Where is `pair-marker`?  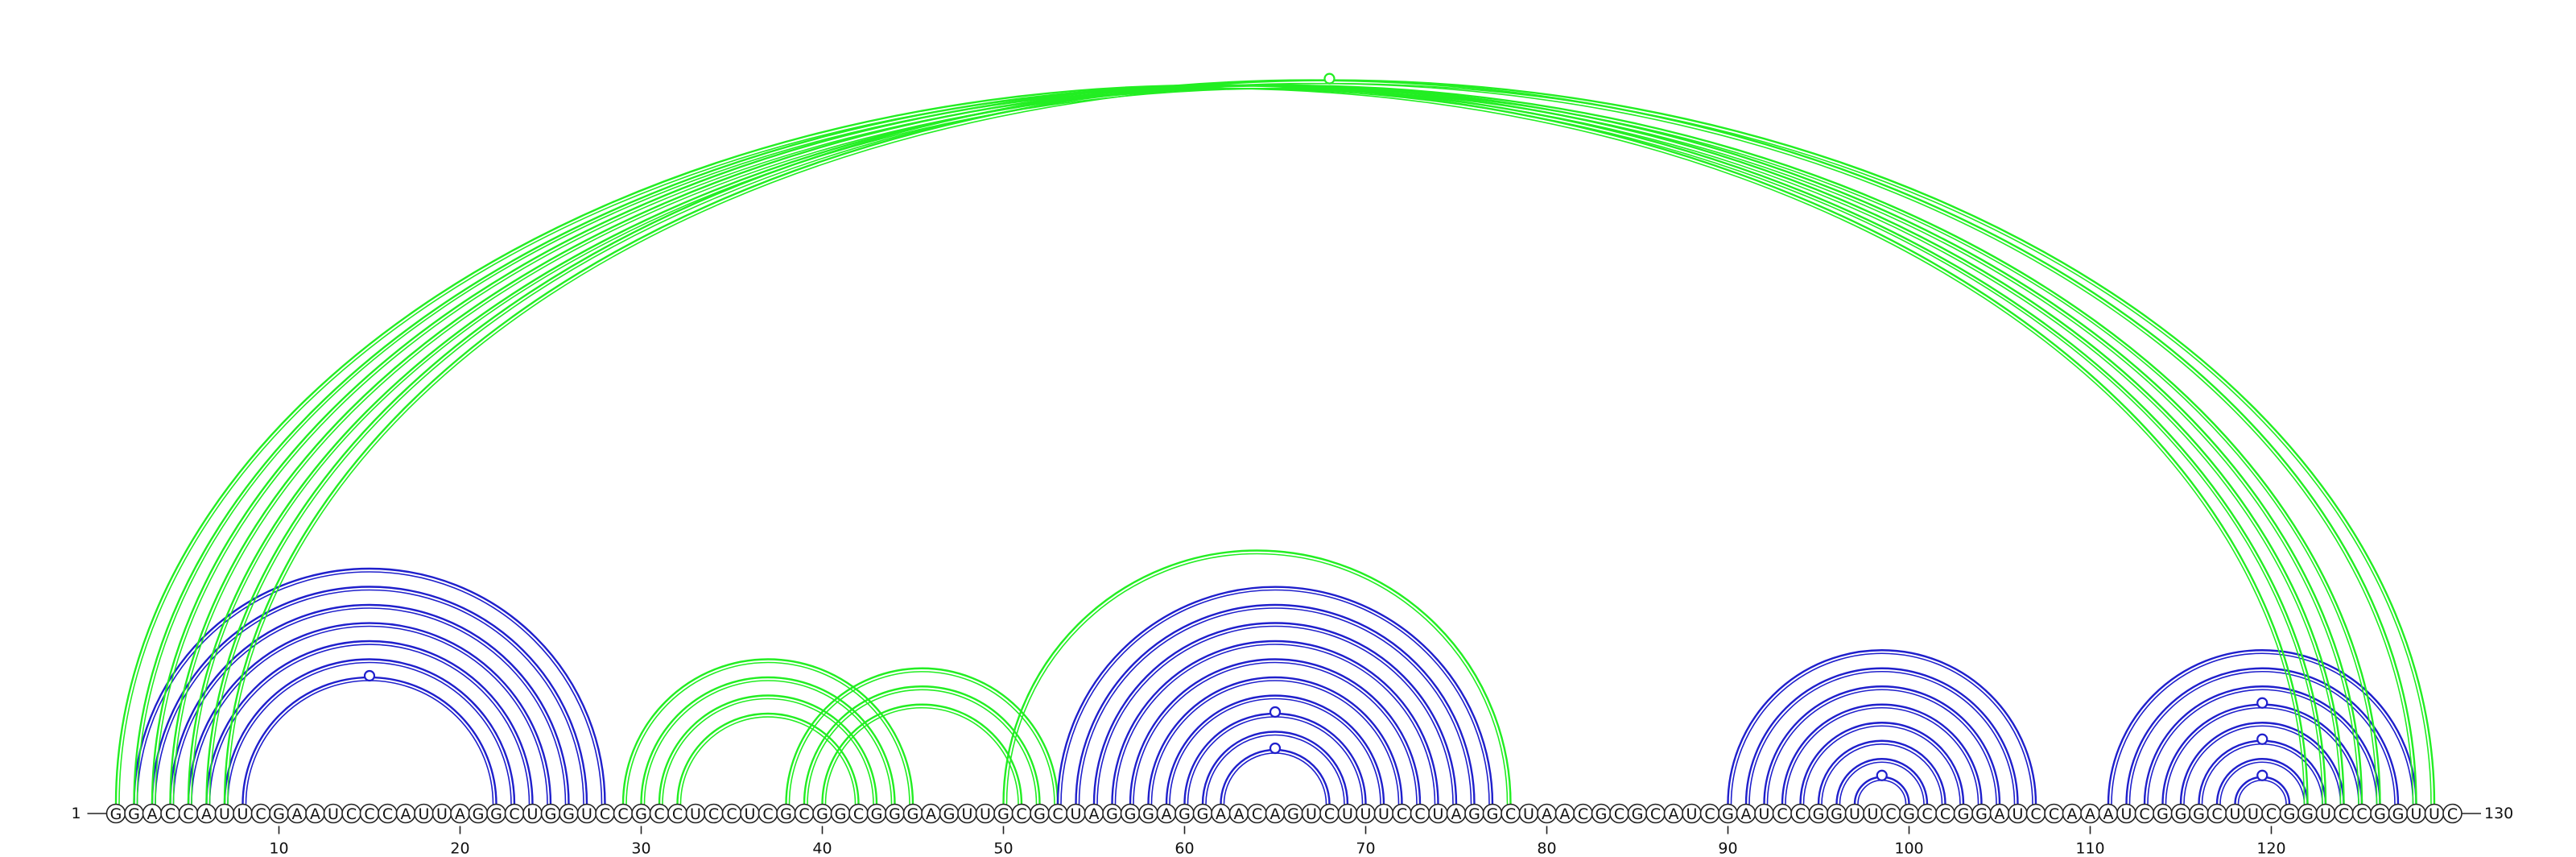 pair-marker is located at coordinates (1882, 775).